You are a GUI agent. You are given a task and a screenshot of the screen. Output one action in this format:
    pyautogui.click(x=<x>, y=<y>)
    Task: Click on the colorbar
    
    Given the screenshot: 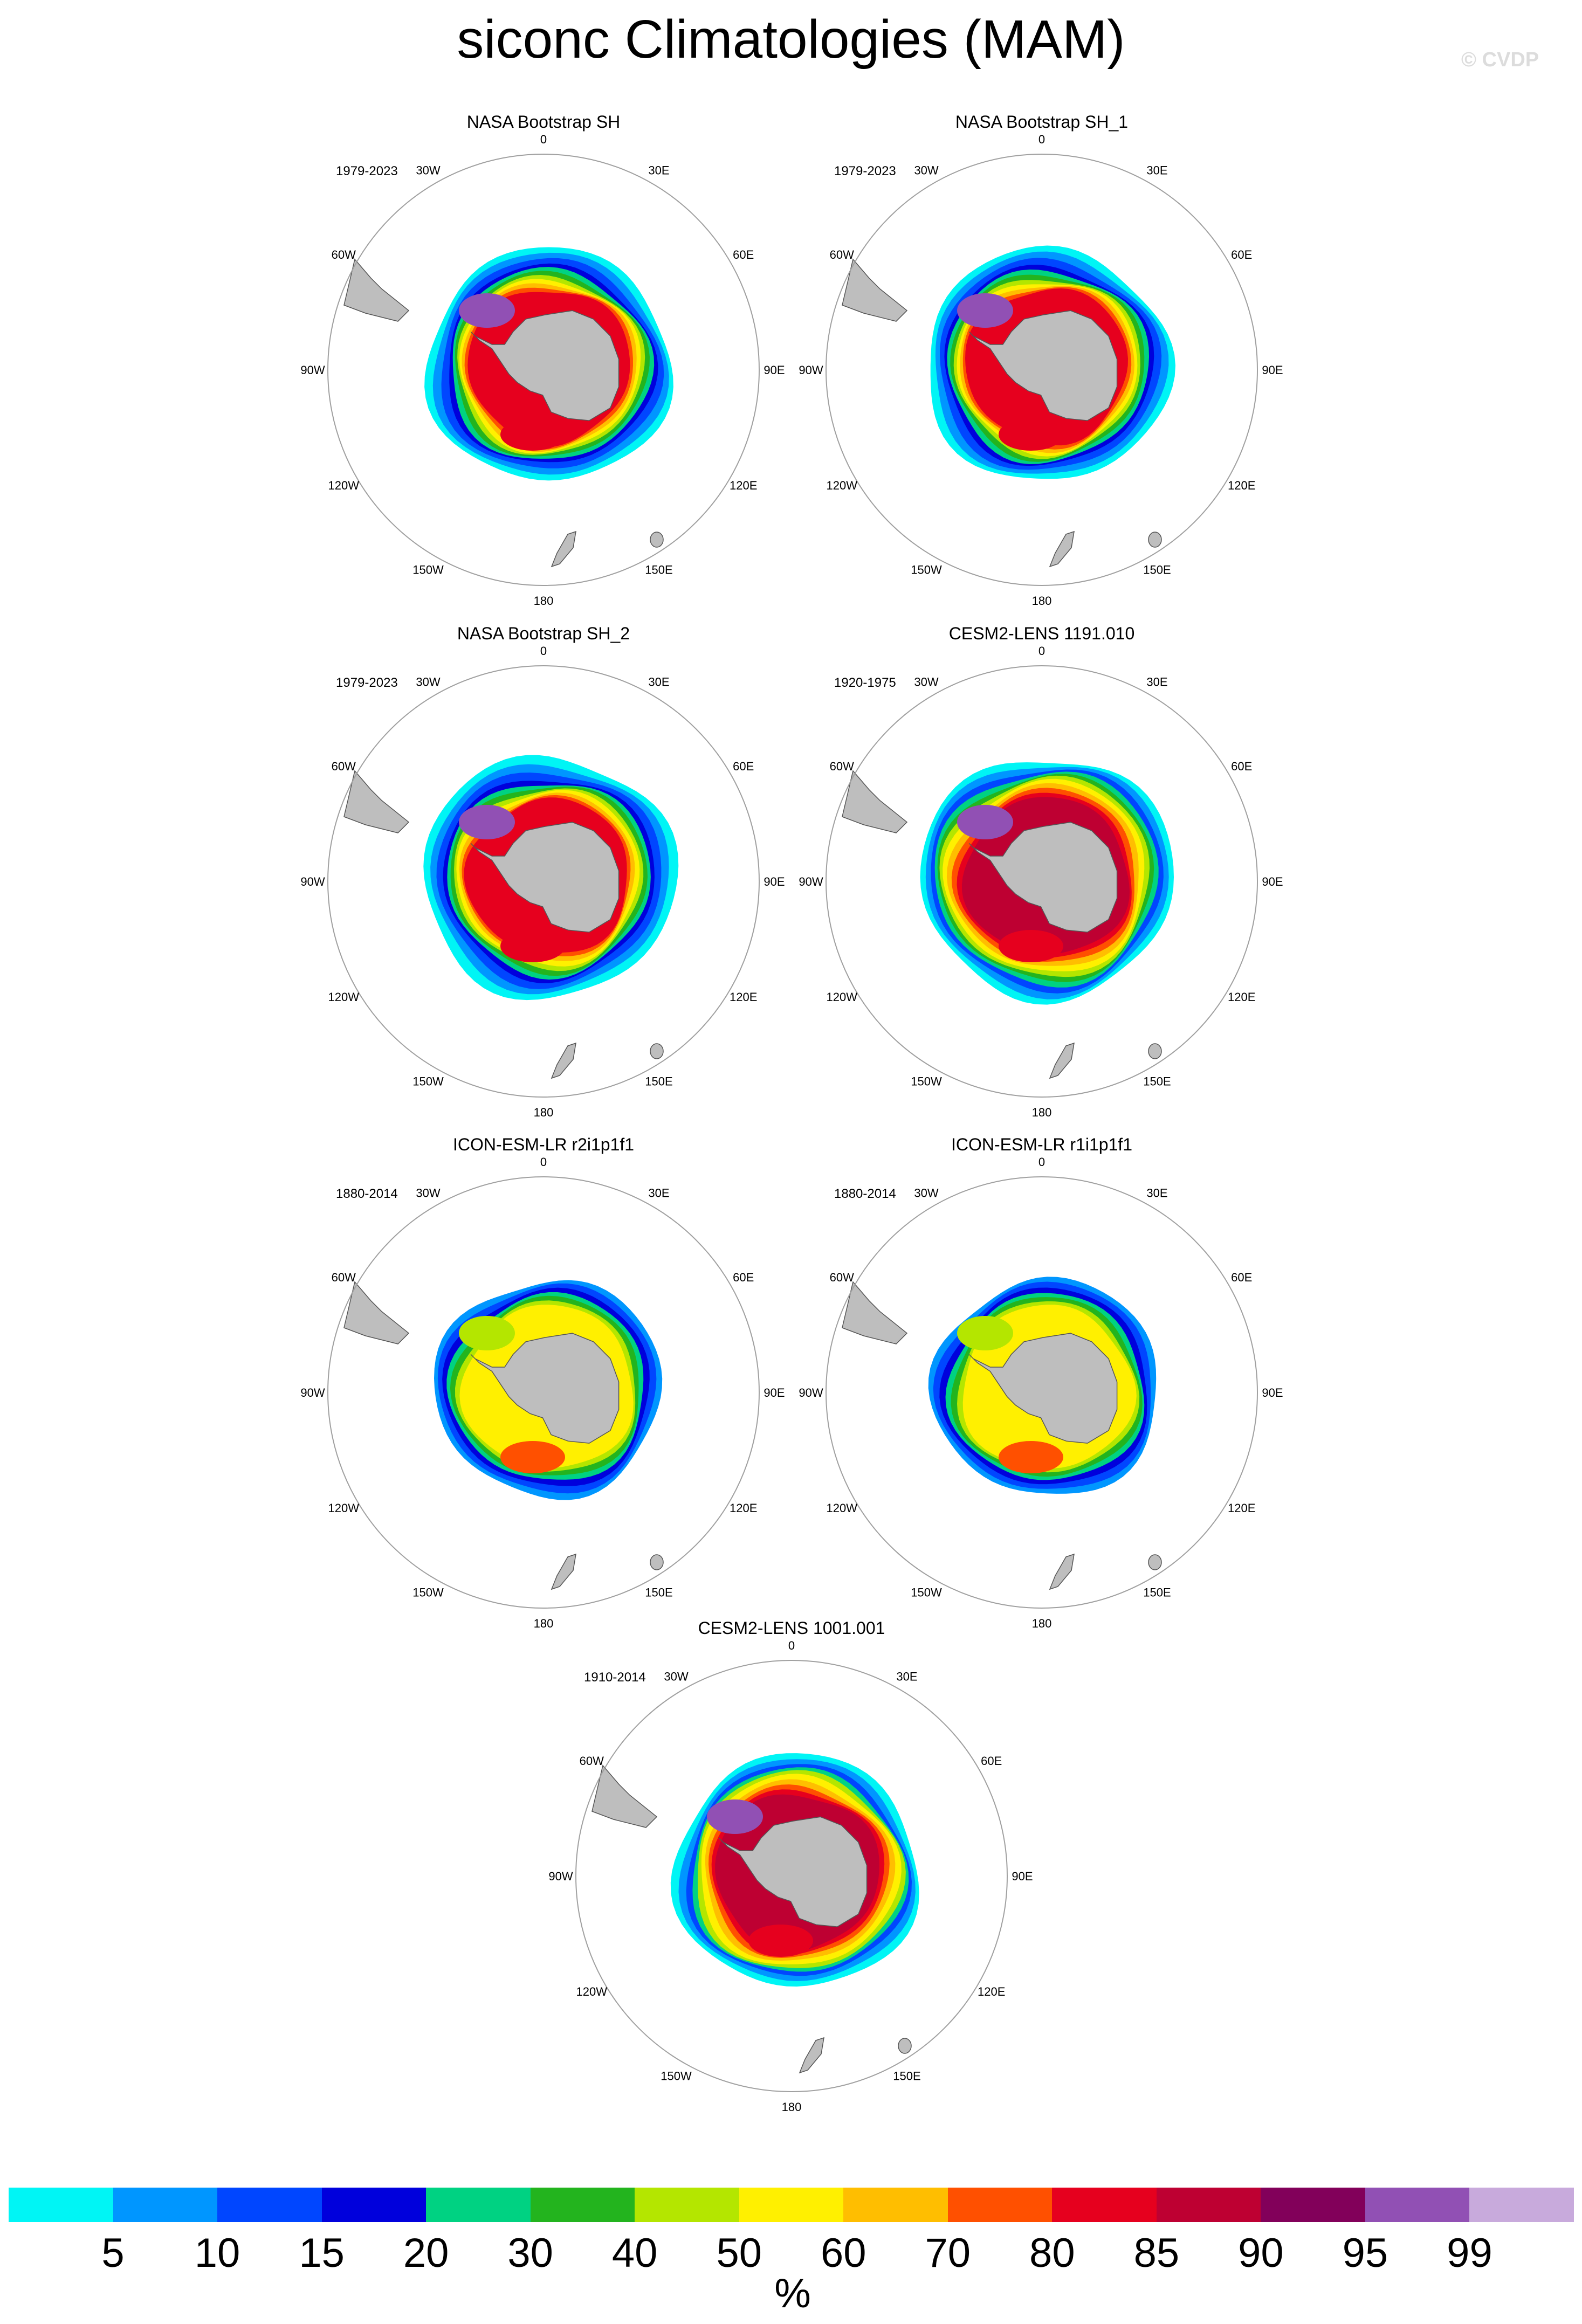 What is the action you would take?
    pyautogui.click(x=791, y=2205)
    